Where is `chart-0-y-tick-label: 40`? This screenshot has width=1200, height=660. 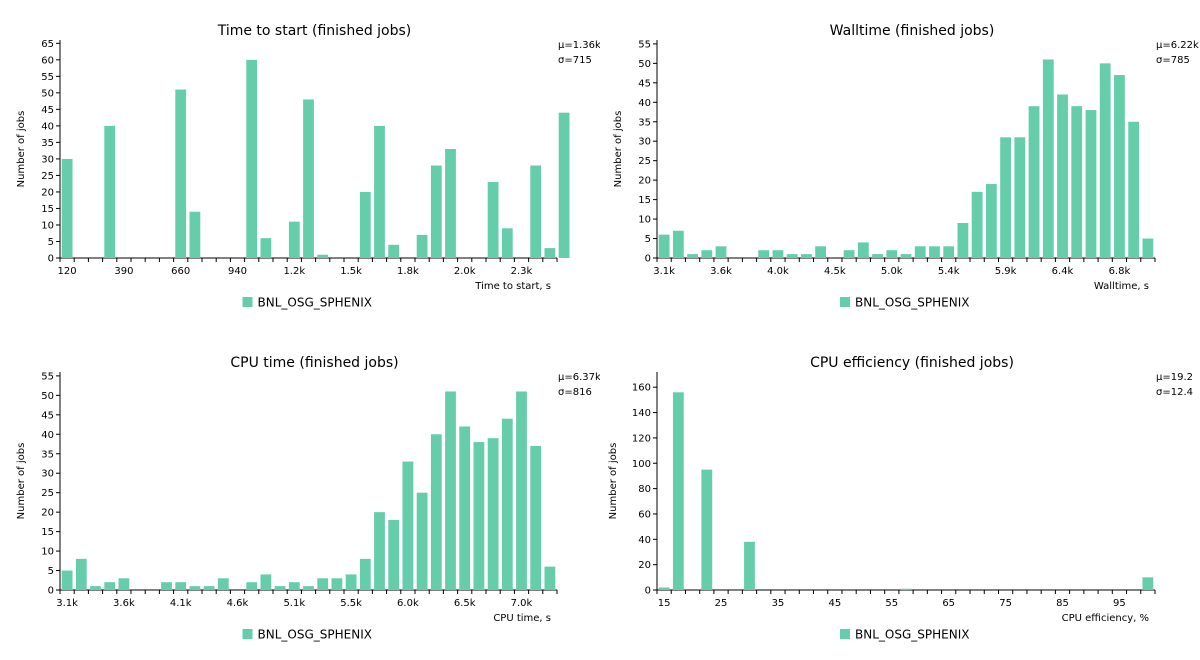 chart-0-y-tick-label: 40 is located at coordinates (47, 126).